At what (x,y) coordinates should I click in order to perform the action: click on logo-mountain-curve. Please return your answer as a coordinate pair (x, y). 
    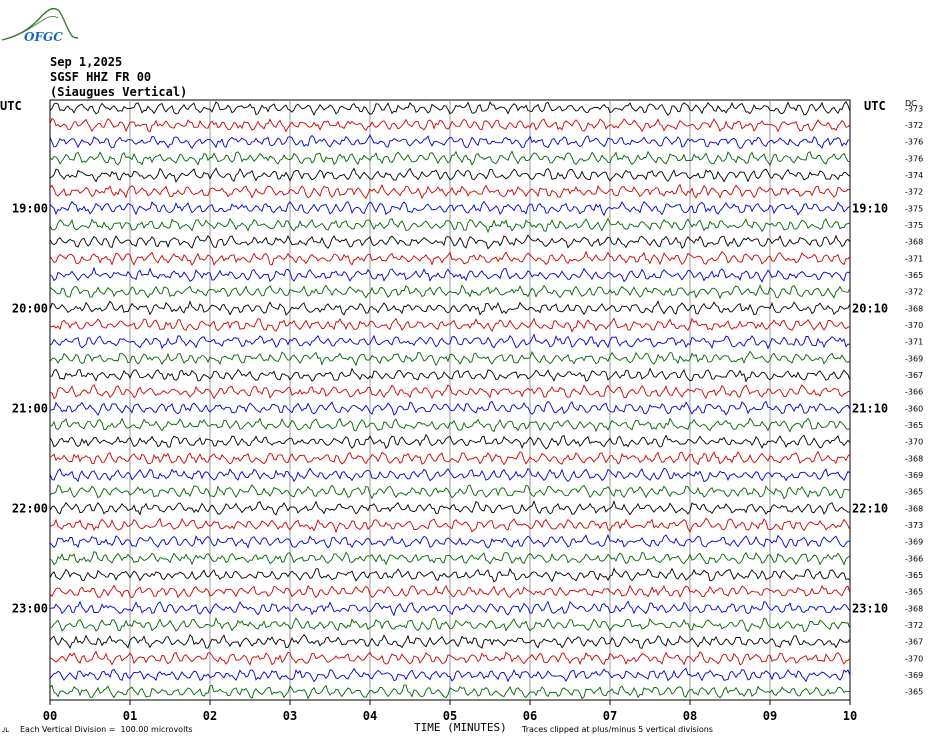
    Looking at the image, I should click on (40, 24).